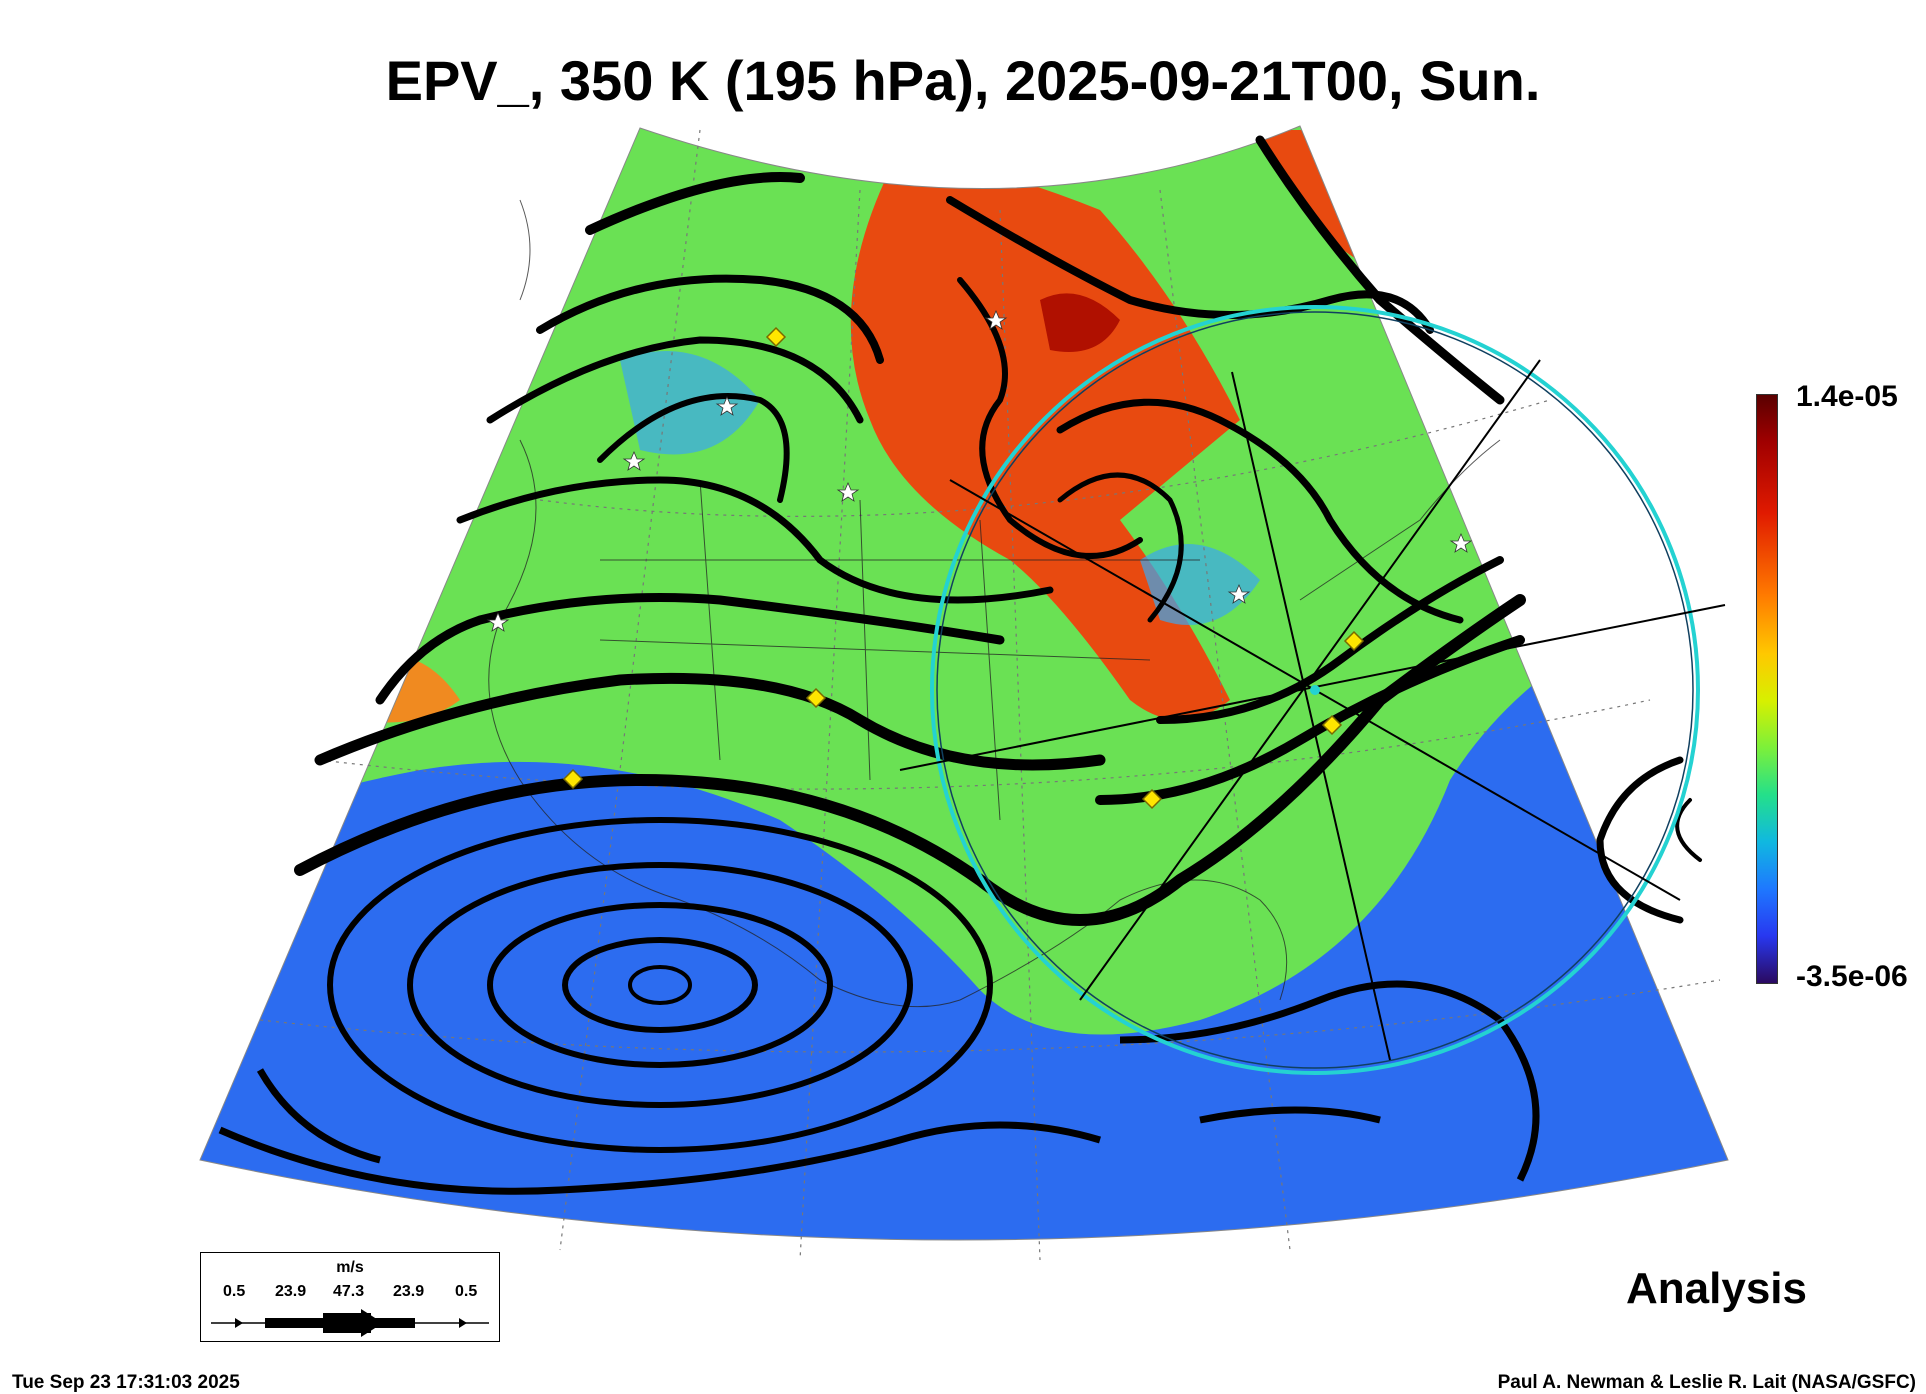 Image resolution: width=1926 pixels, height=1394 pixels. Describe the element at coordinates (1847, 396) in the screenshot. I see `colorbar-max-label: 1.4e-05` at that location.